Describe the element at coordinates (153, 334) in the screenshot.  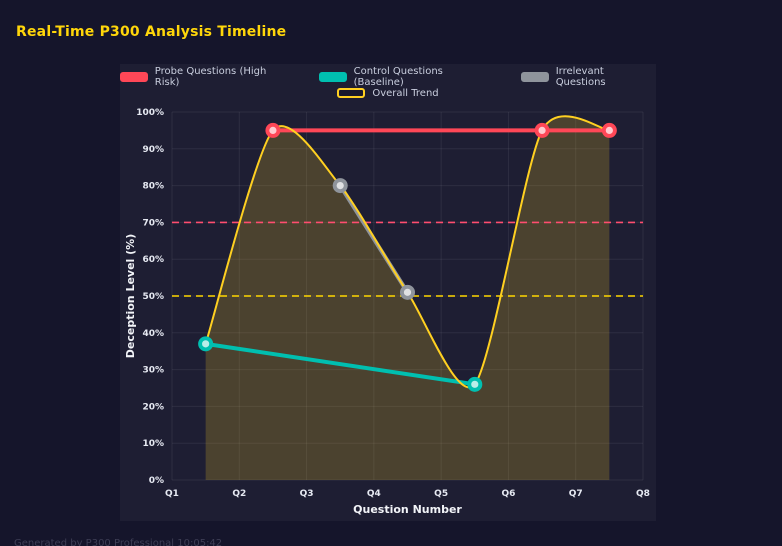
I see `y-tick-label: 40%` at that location.